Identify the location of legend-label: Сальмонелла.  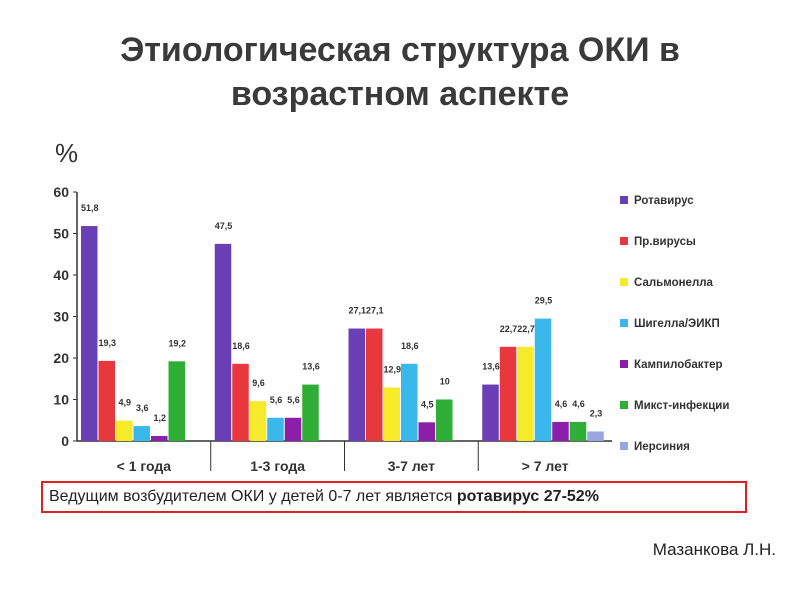
(674, 283).